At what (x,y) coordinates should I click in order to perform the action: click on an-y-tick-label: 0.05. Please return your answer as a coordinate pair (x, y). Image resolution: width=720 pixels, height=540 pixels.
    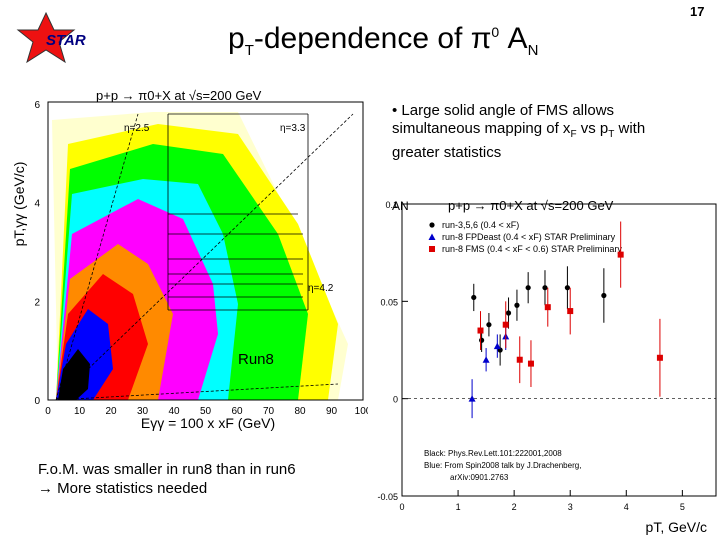
    Looking at the image, I should click on (389, 302).